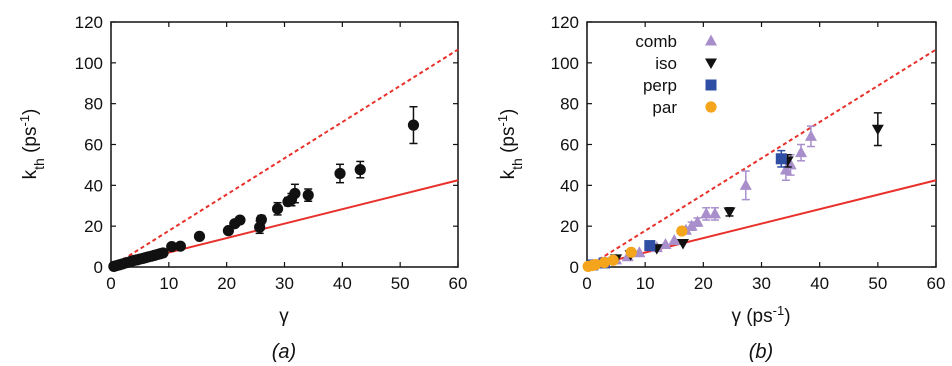 This screenshot has width=952, height=366. What do you see at coordinates (569, 226) in the screenshot?
I see `panel-b-y-tick-label: 20` at bounding box center [569, 226].